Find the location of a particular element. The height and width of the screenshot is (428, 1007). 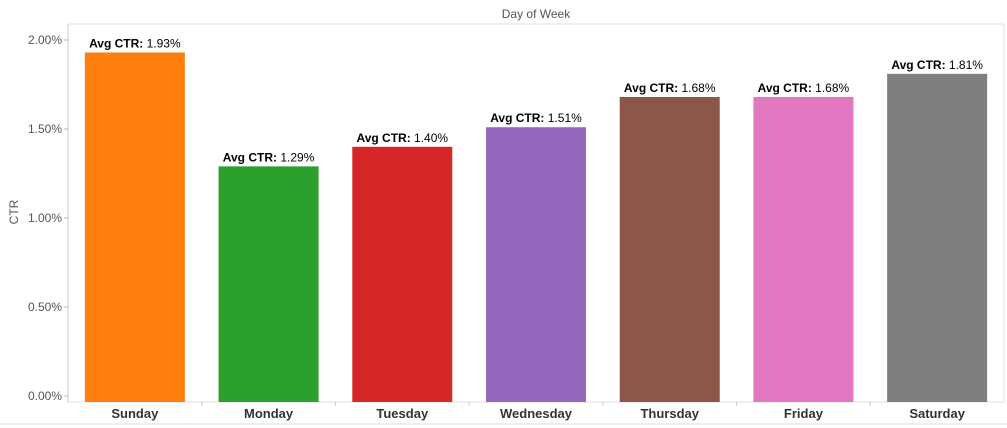

data-label: Avg CTR: 1.93% is located at coordinates (135, 43).